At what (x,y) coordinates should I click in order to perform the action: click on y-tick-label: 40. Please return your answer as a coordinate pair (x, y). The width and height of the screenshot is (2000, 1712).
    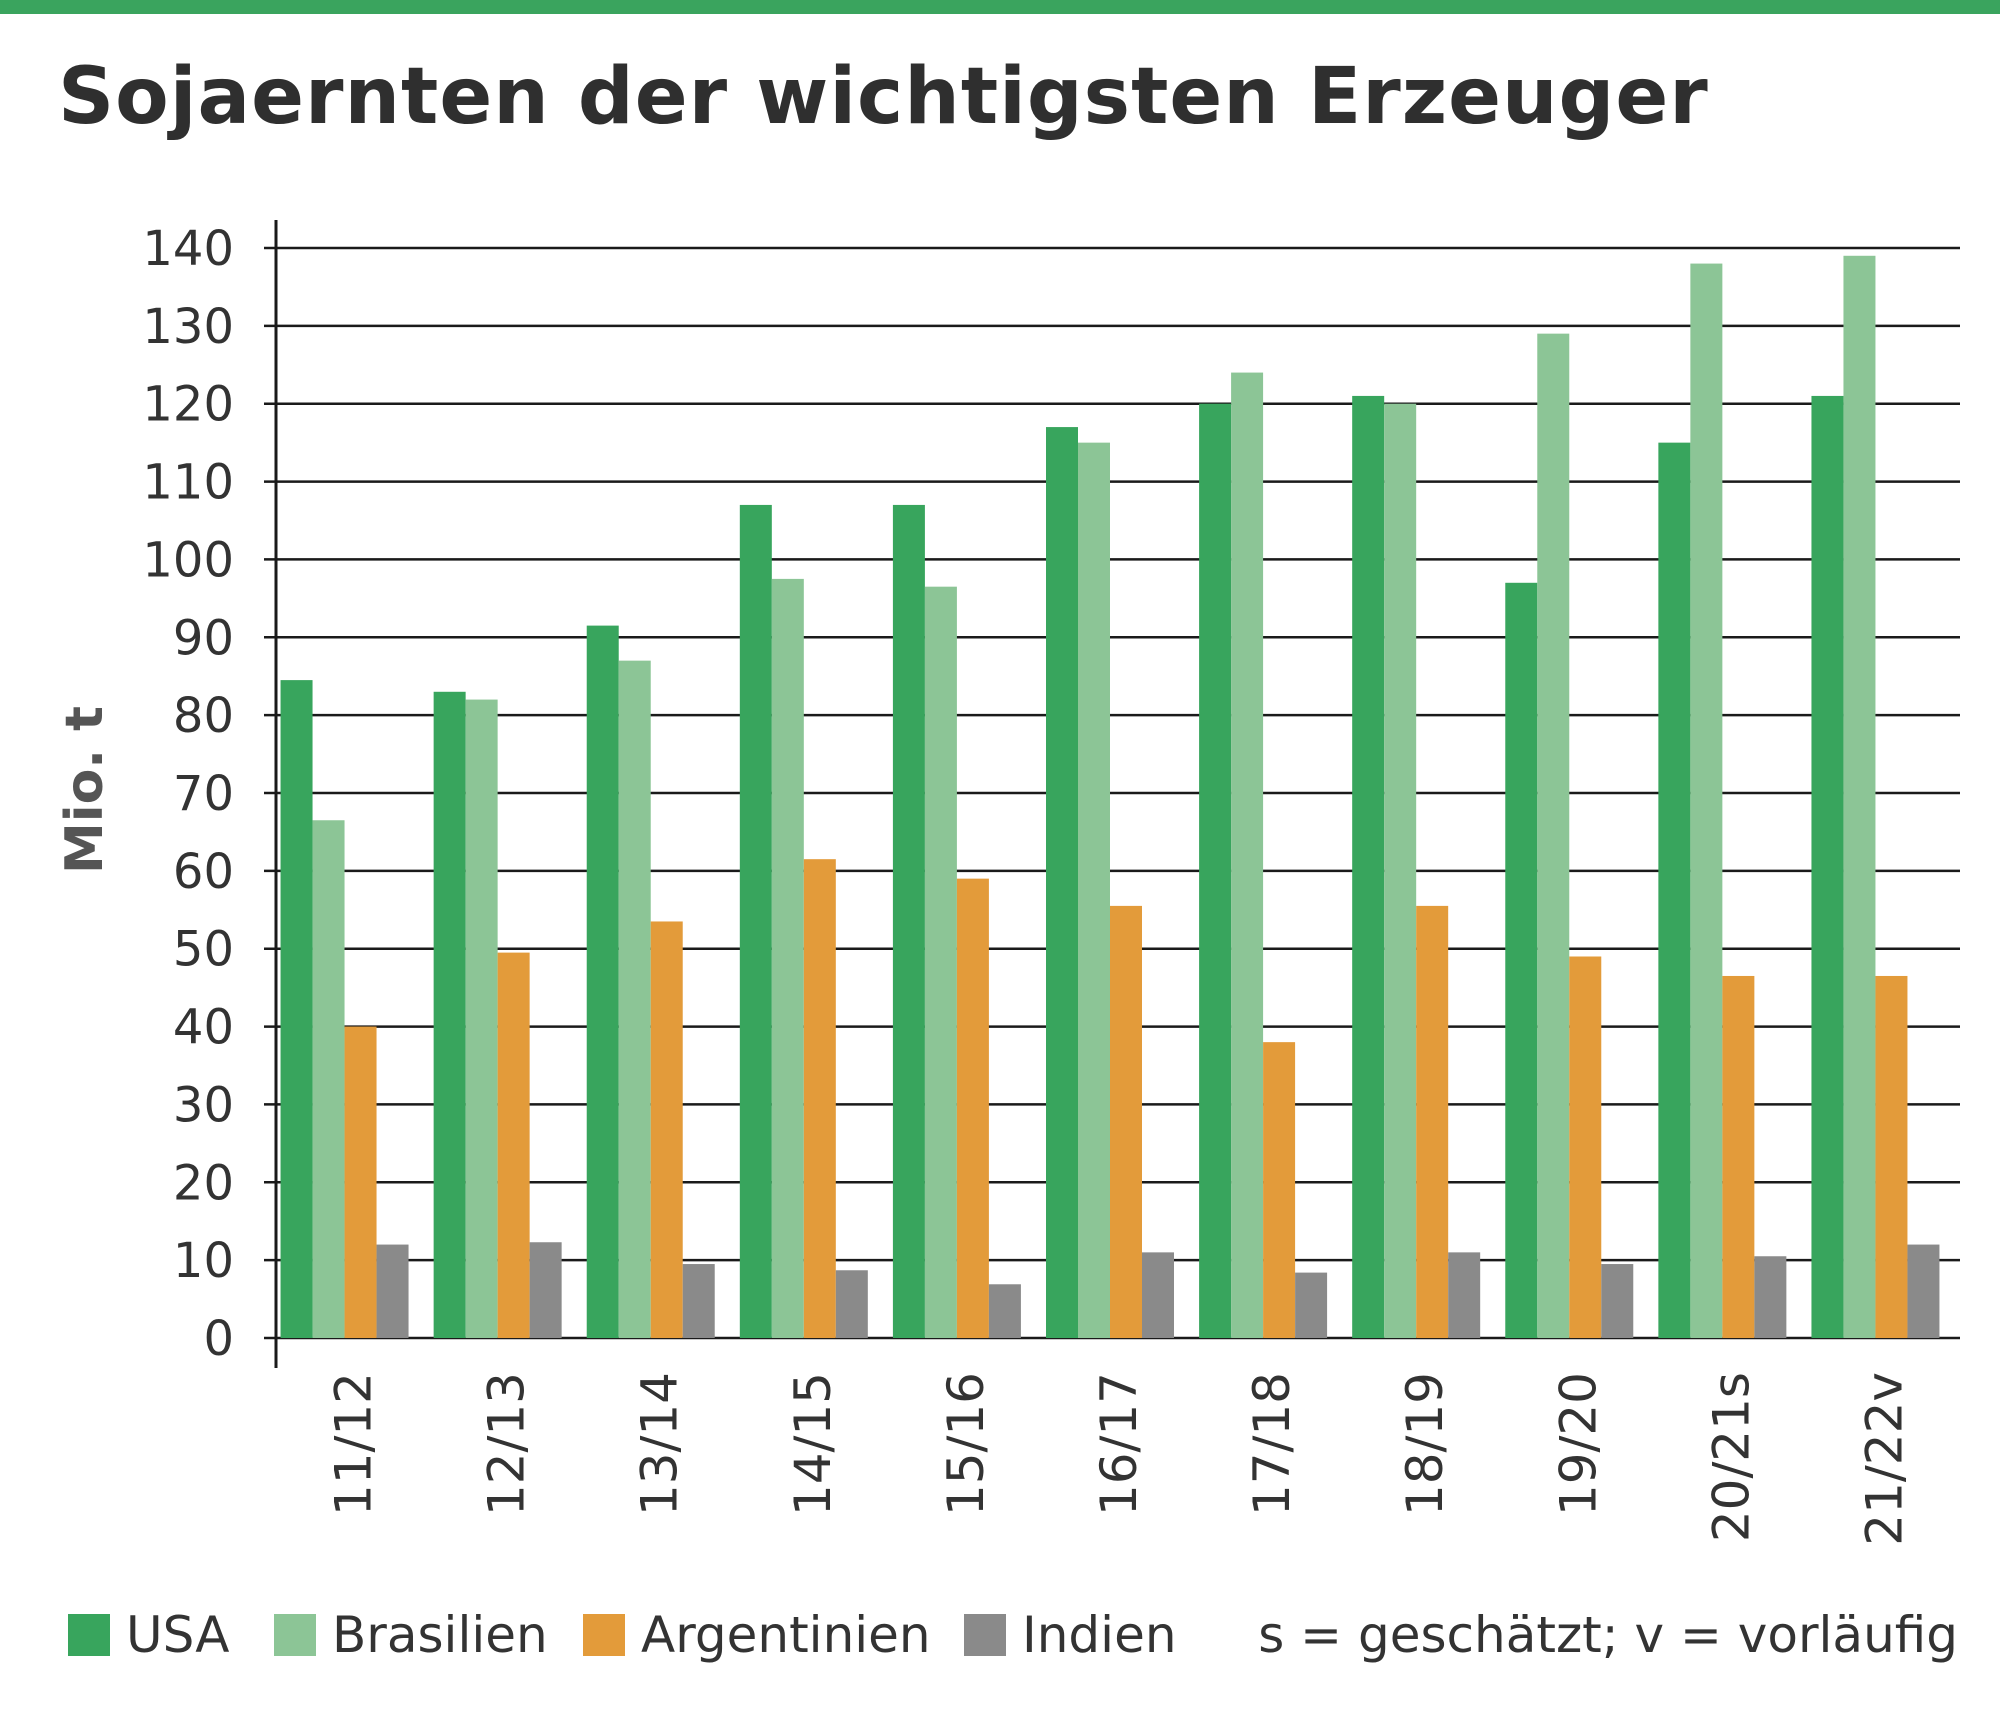
    Looking at the image, I should click on (203, 1028).